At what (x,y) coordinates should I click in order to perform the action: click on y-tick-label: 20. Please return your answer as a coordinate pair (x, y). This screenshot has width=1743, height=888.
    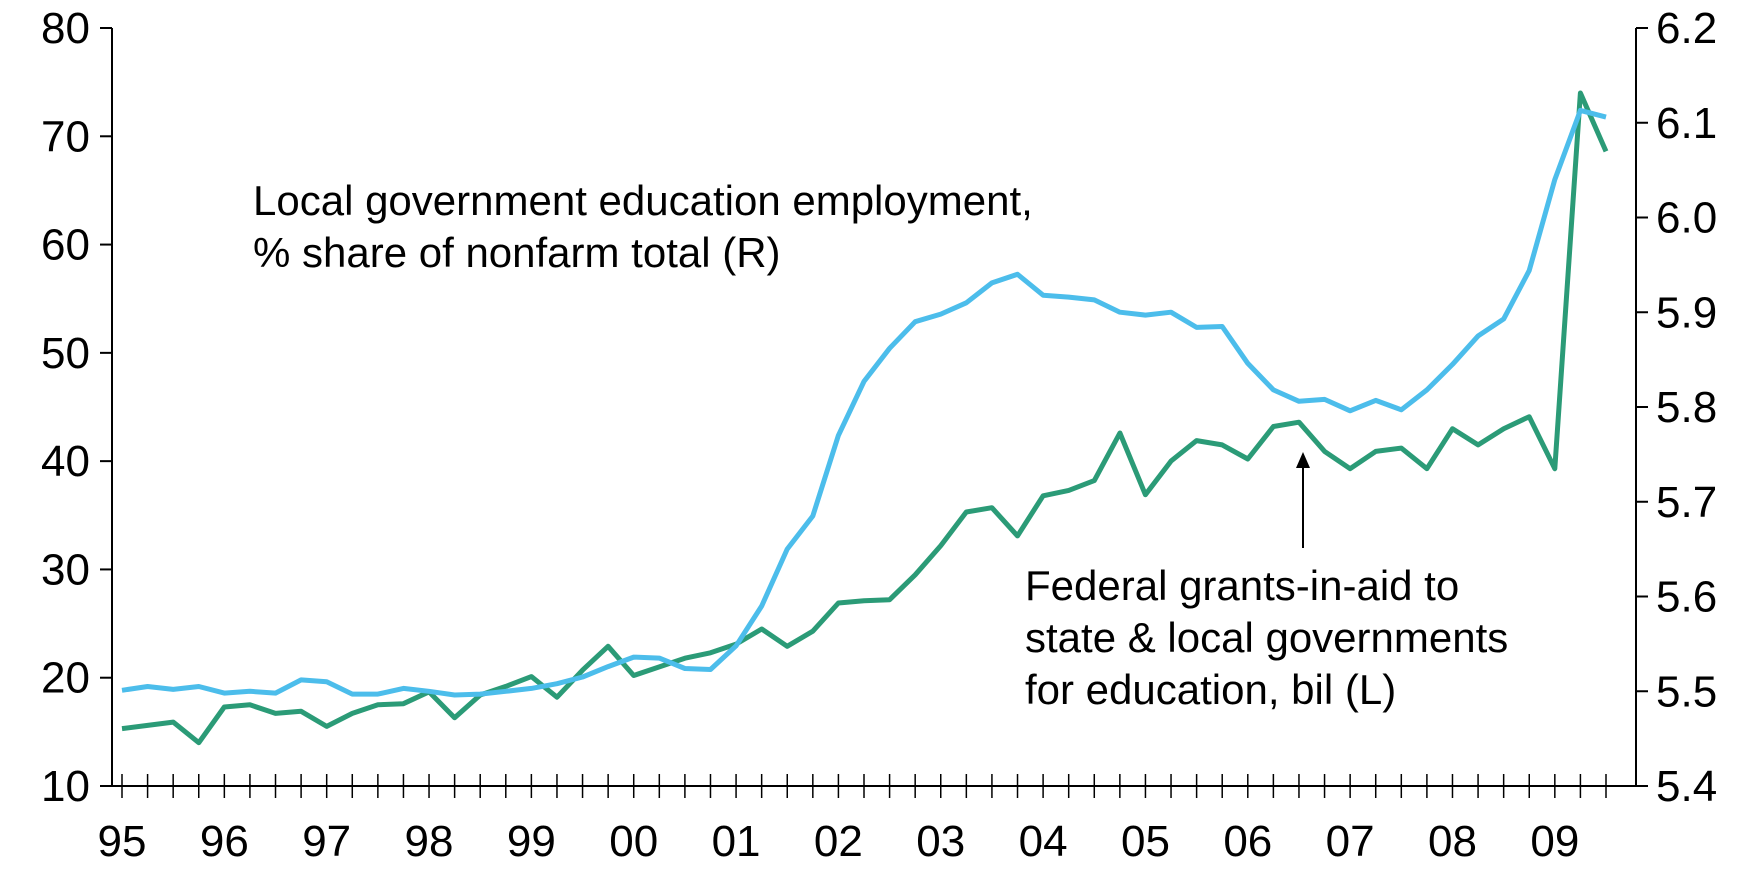
    Looking at the image, I should click on (65, 678).